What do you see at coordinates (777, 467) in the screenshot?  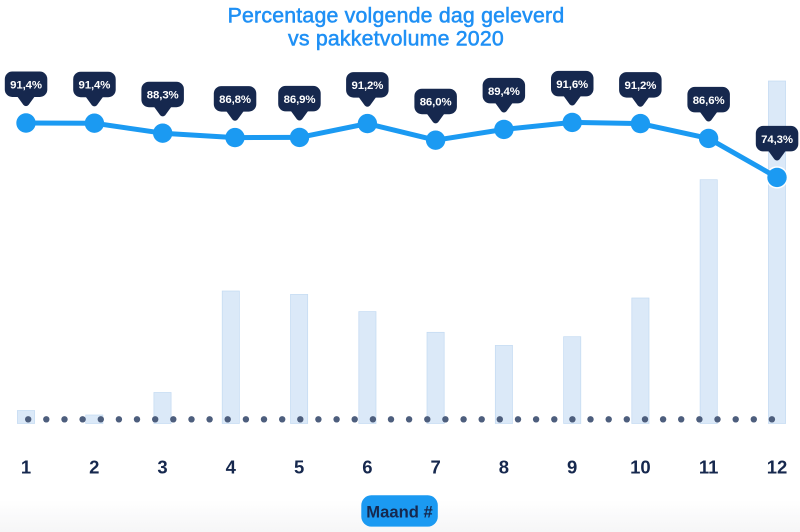 I see `svg-text: 12` at bounding box center [777, 467].